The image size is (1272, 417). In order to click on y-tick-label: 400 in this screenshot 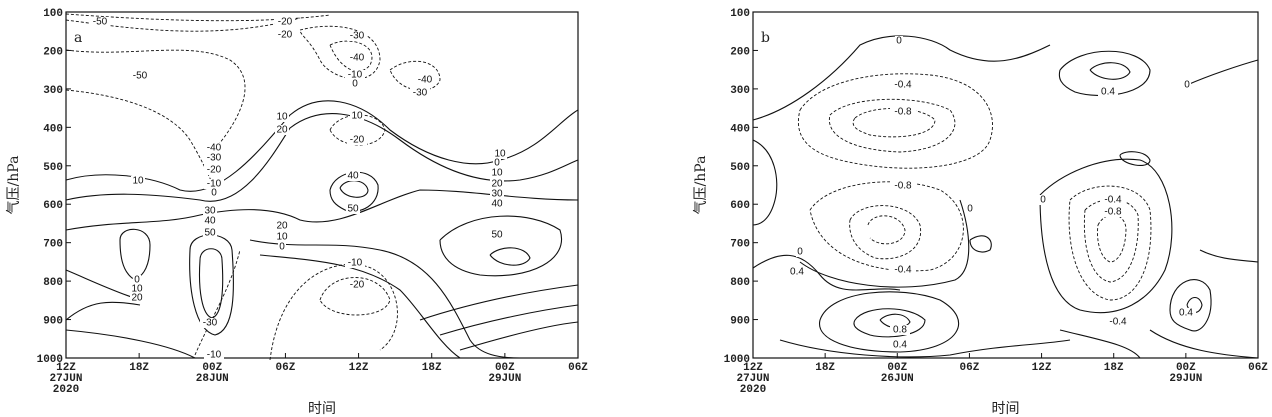, I will do `click(740, 129)`.